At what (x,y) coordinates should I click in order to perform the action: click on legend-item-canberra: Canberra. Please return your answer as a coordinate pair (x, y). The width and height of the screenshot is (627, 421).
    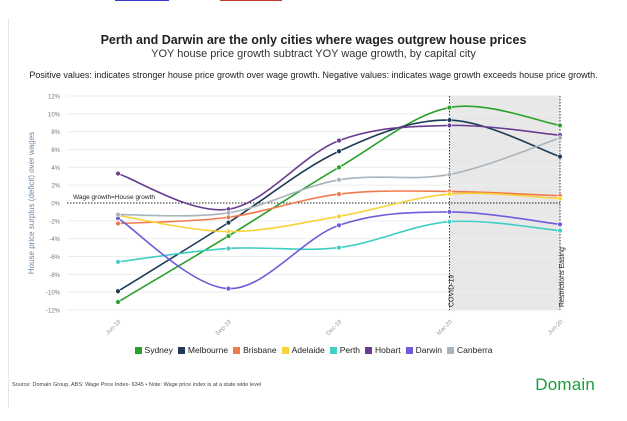
    Looking at the image, I should click on (469, 350).